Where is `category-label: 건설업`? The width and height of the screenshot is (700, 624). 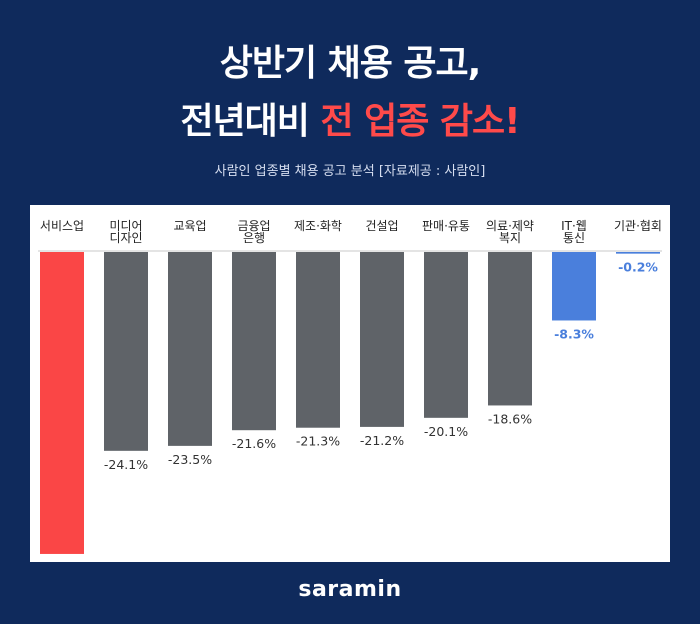 category-label: 건설업 is located at coordinates (381, 226).